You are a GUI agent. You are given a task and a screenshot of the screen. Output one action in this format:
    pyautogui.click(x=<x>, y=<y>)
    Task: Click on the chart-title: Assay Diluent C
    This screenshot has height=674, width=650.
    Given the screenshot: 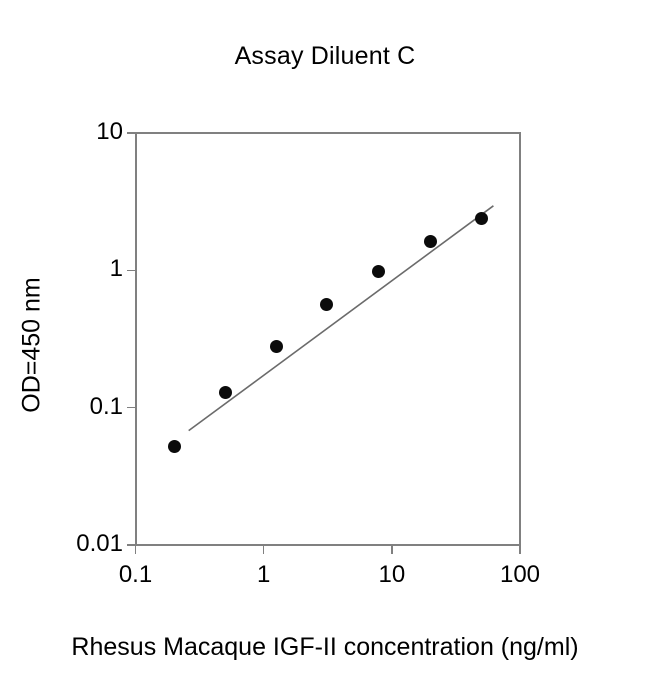 What is the action you would take?
    pyautogui.click(x=325, y=56)
    